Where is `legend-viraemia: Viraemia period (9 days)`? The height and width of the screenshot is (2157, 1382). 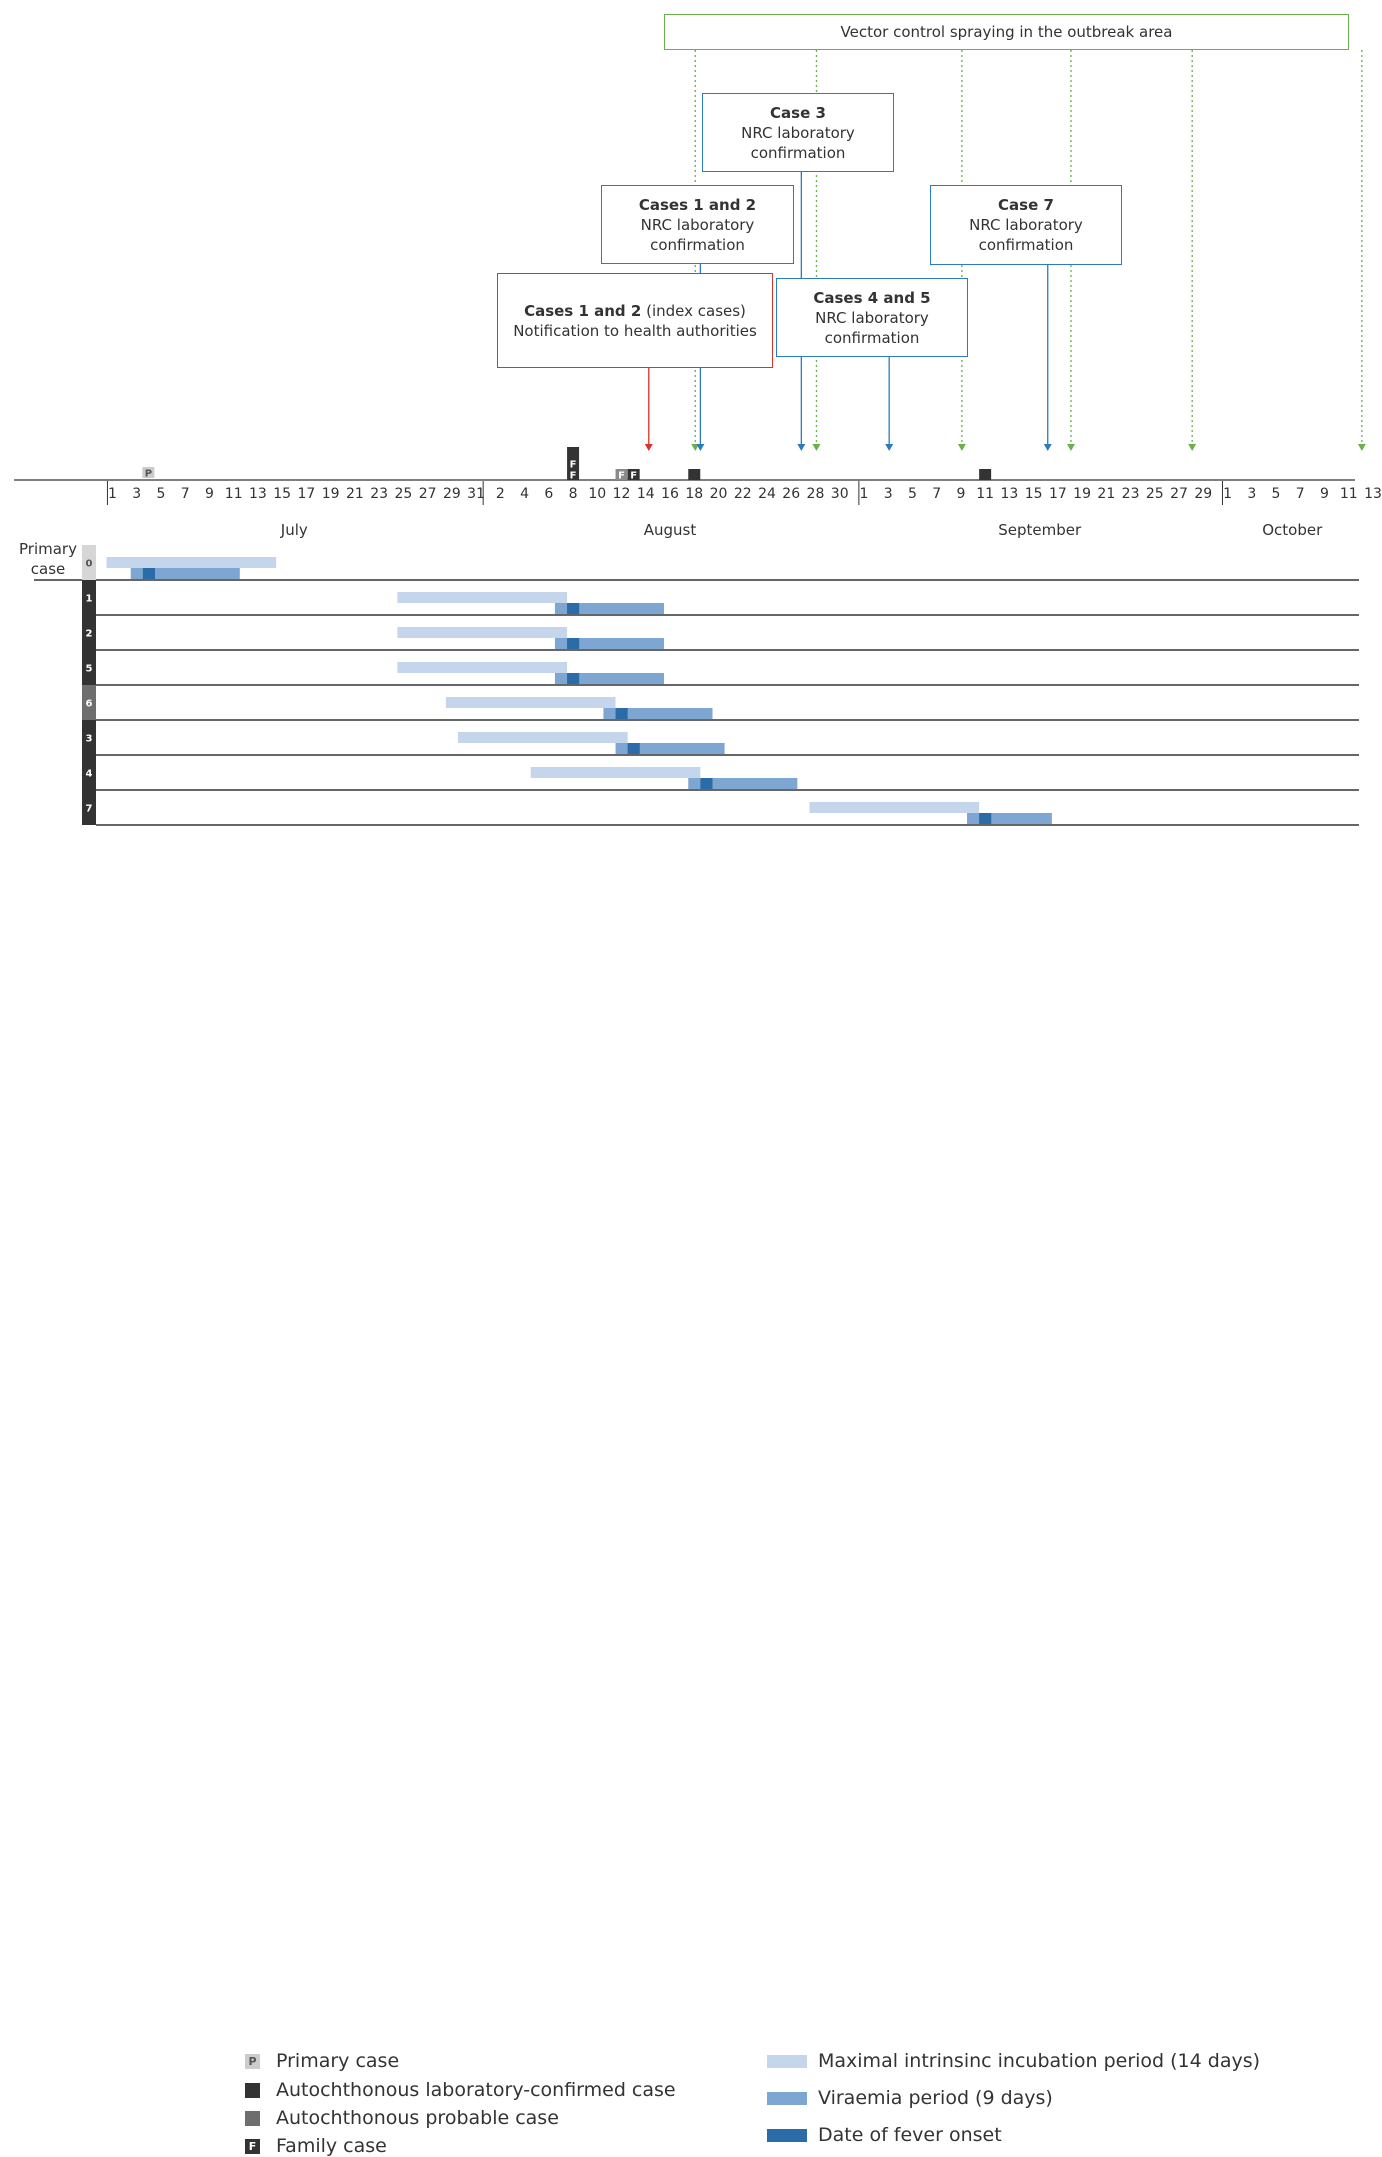 legend-viraemia: Viraemia period (9 days) is located at coordinates (910, 2098).